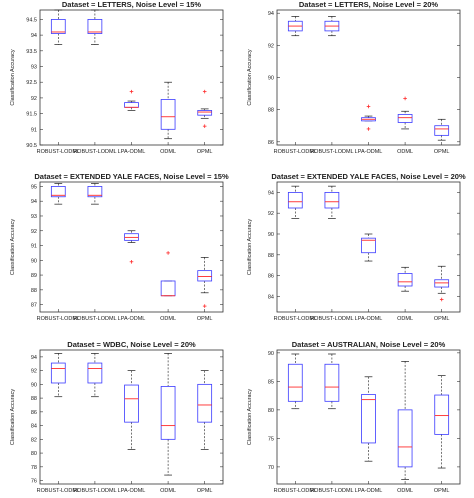 This screenshot has width=474, height=498. What do you see at coordinates (31, 83) in the screenshot?
I see `y-tick-label: 92.5` at bounding box center [31, 83].